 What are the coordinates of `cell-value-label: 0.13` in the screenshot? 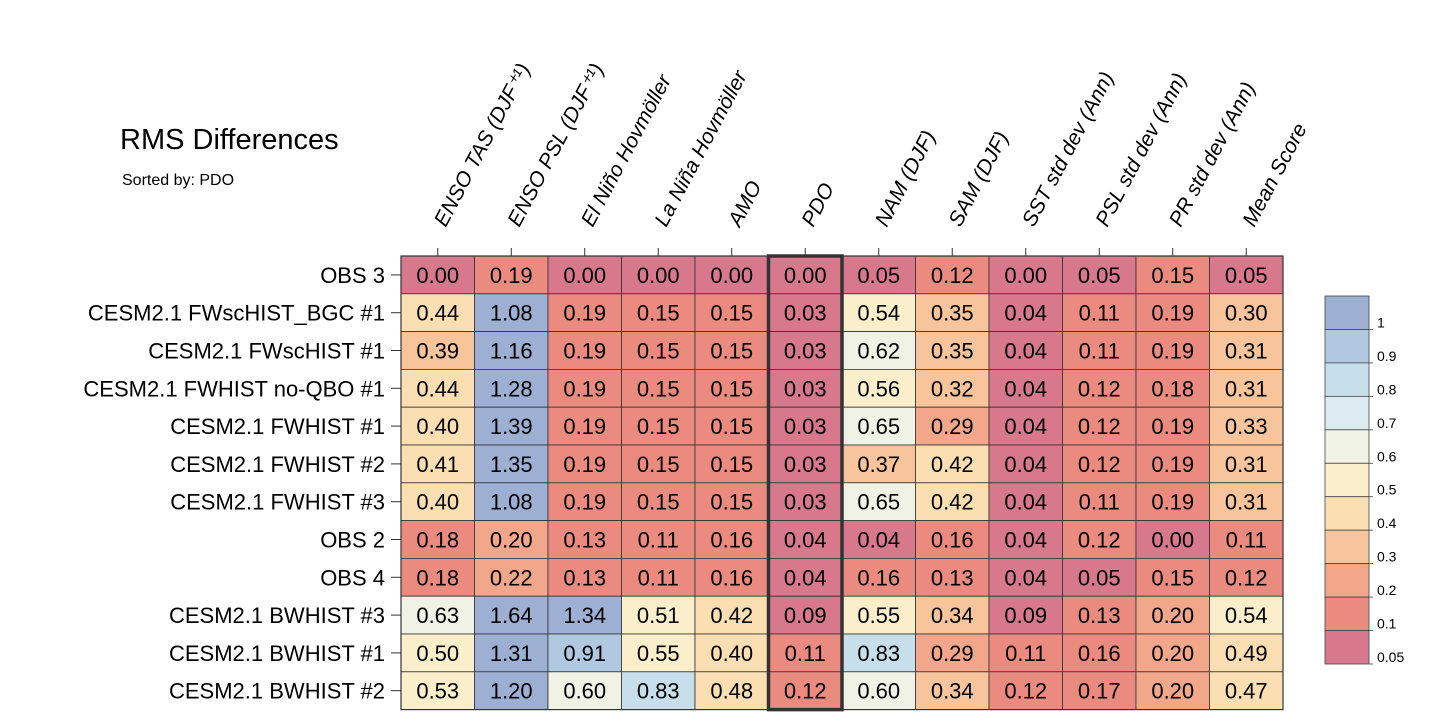 It's located at (584, 577).